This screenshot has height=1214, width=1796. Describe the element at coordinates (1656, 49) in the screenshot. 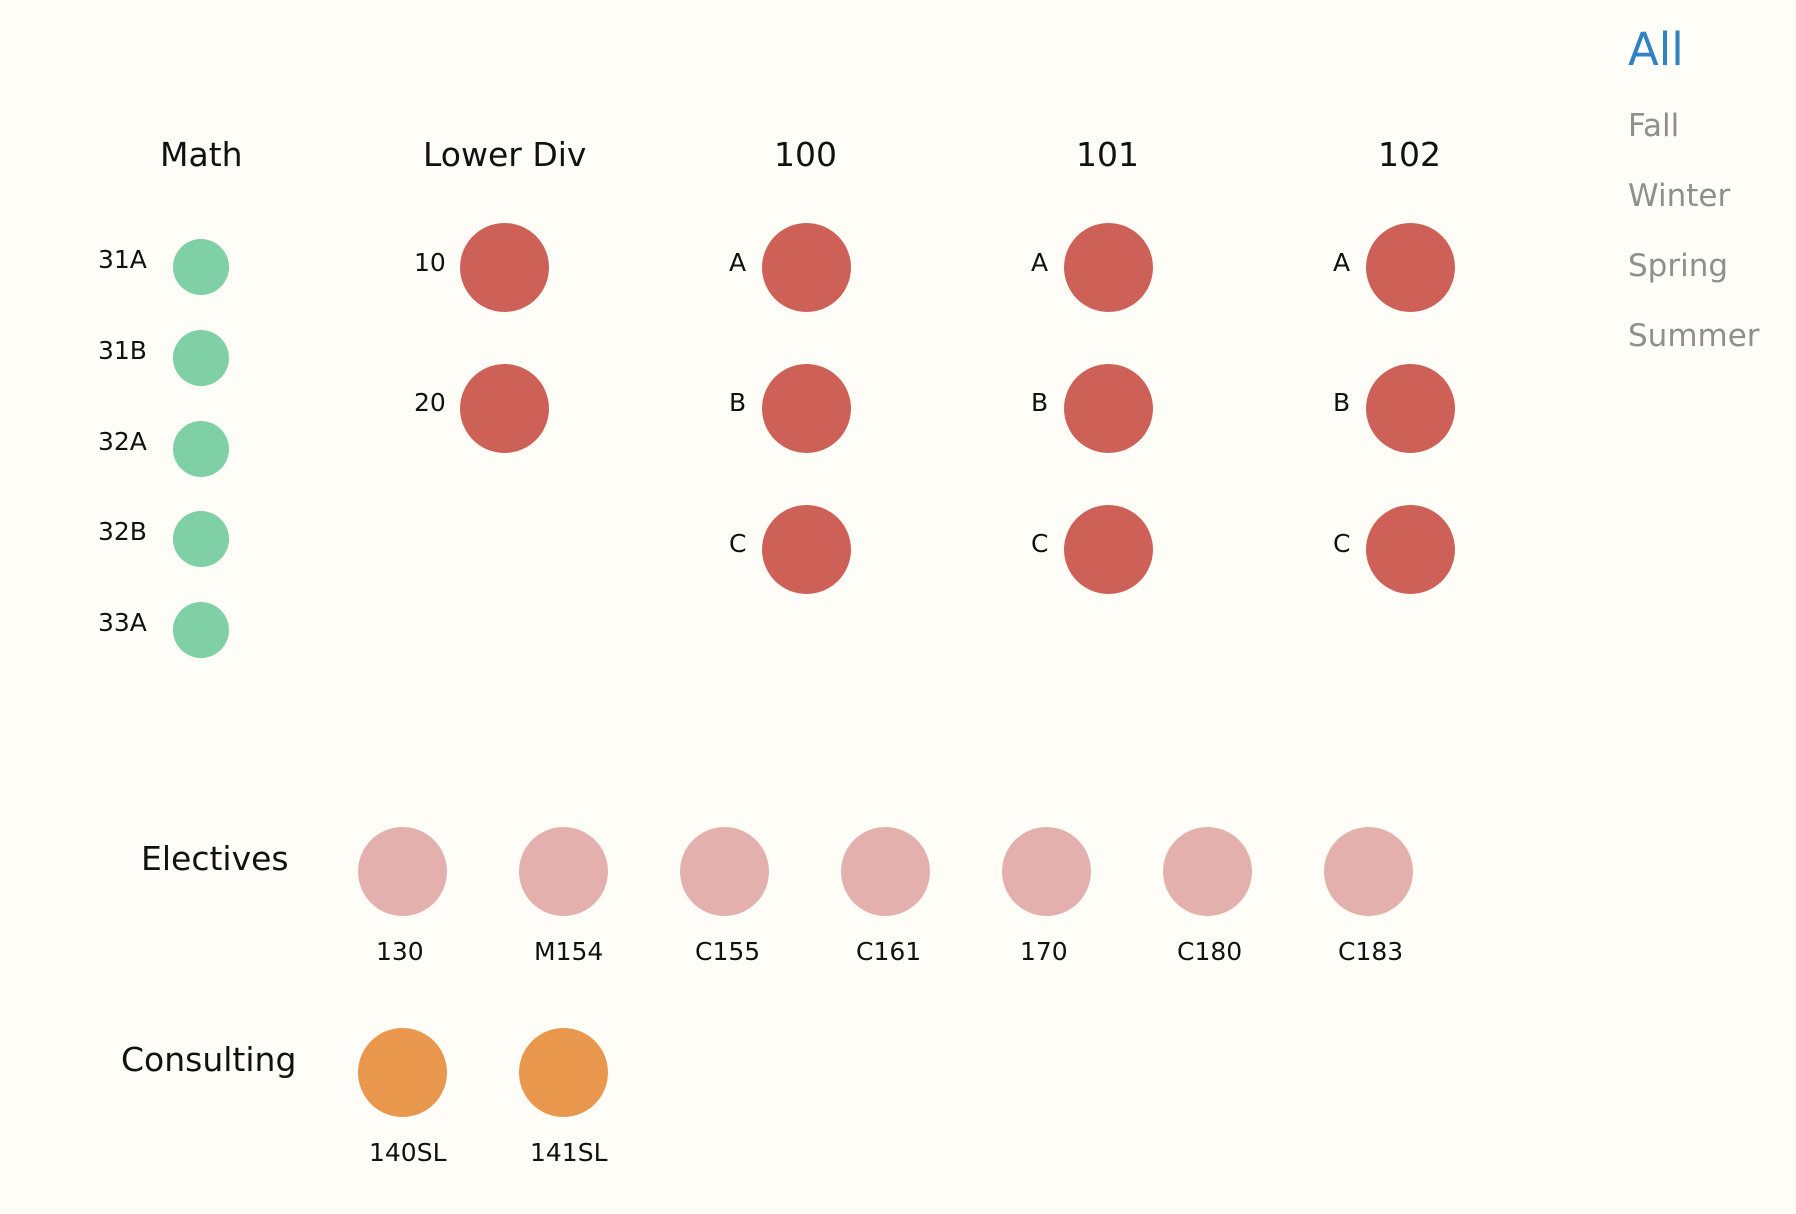

I see `filter-all: All` at that location.